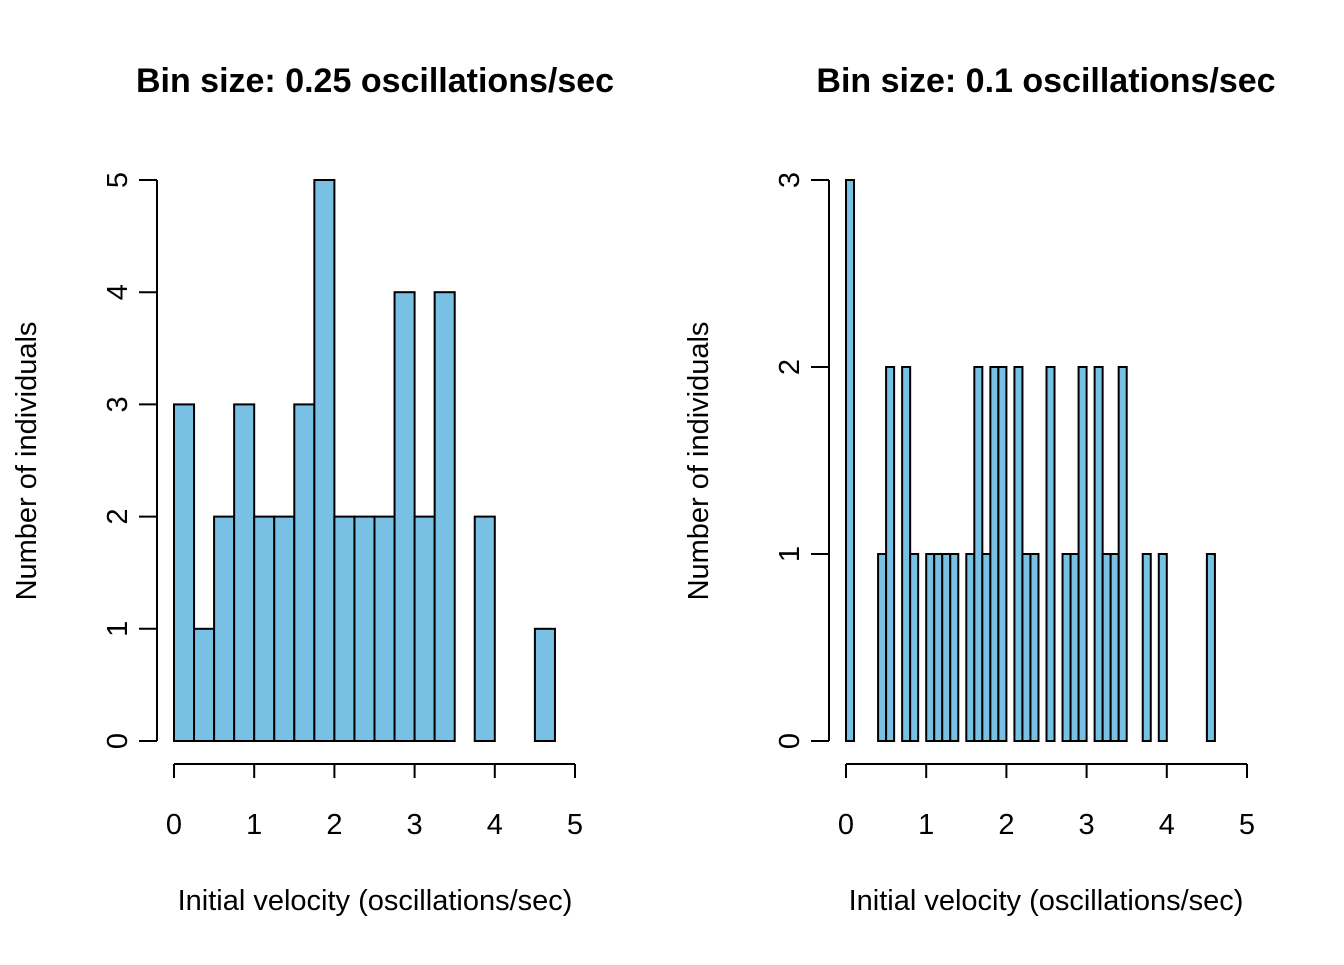 The image size is (1344, 965). Describe the element at coordinates (802, 460) in the screenshot. I see `y-axis: 0 1 2 3` at that location.